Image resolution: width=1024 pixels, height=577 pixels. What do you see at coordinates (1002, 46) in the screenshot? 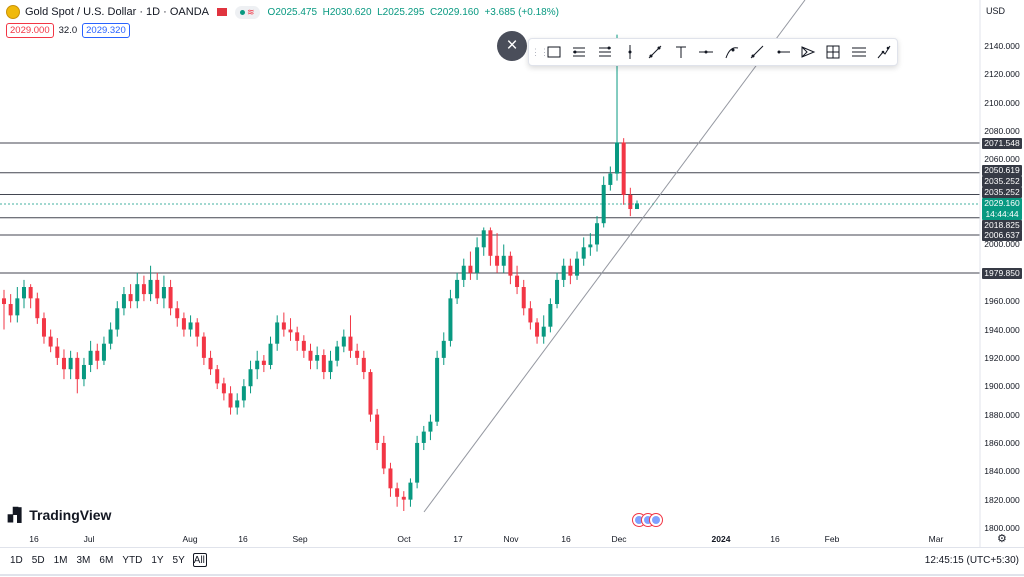
I see `price-tick-label: 2140.000` at bounding box center [1002, 46].